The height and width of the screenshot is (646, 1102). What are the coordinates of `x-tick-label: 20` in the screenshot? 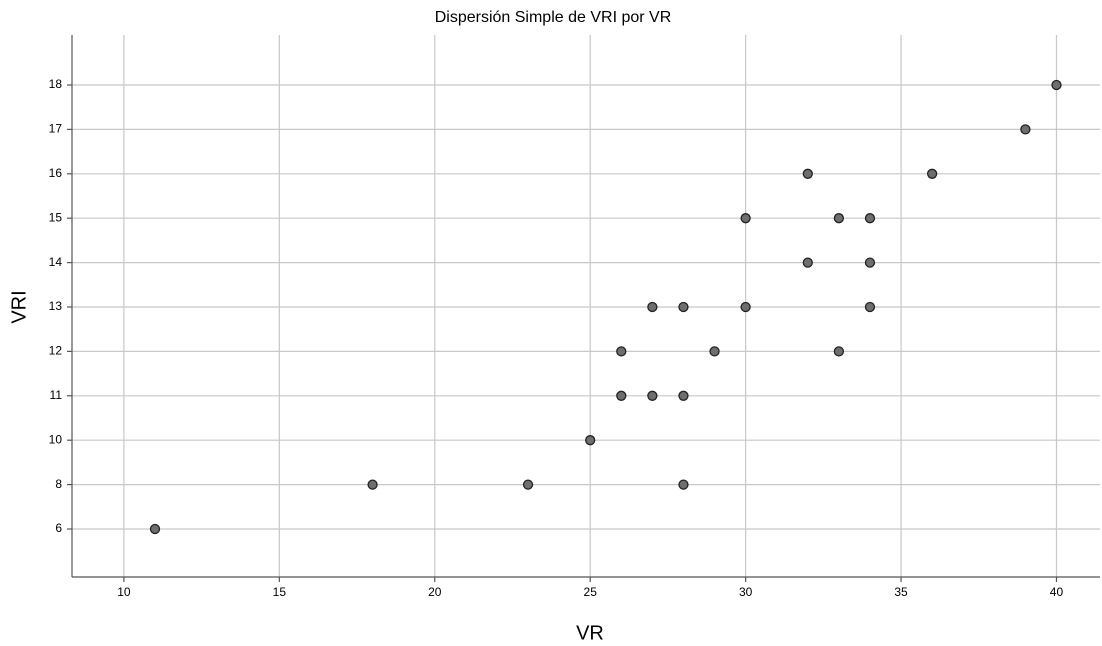 It's located at (435, 592).